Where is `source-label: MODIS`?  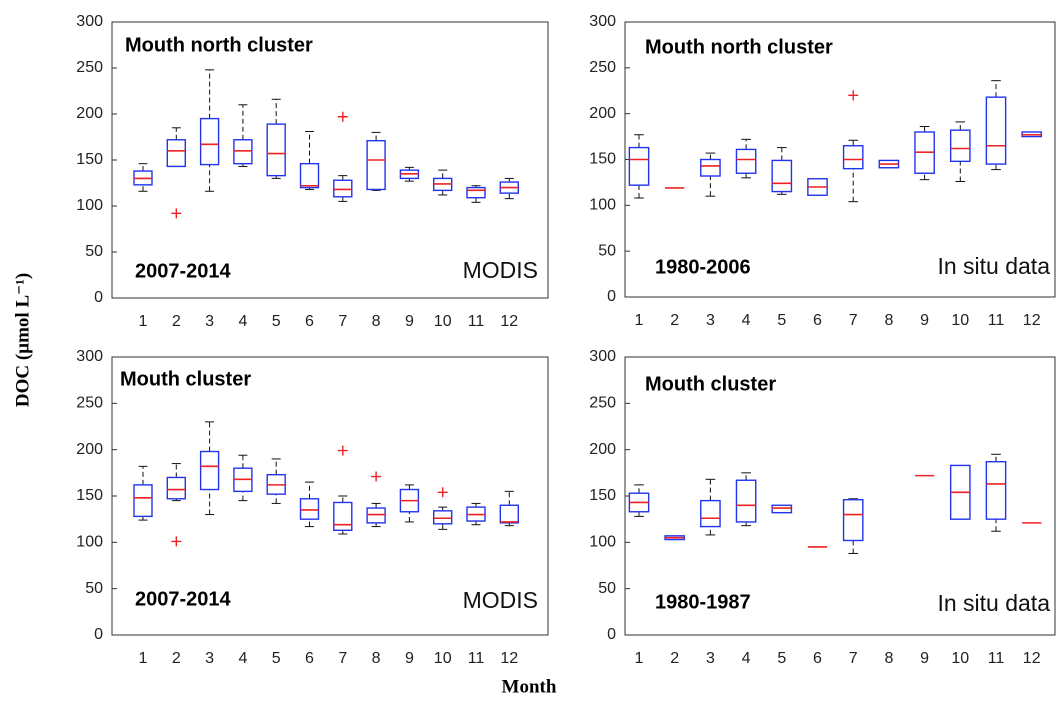
source-label: MODIS is located at coordinates (500, 270).